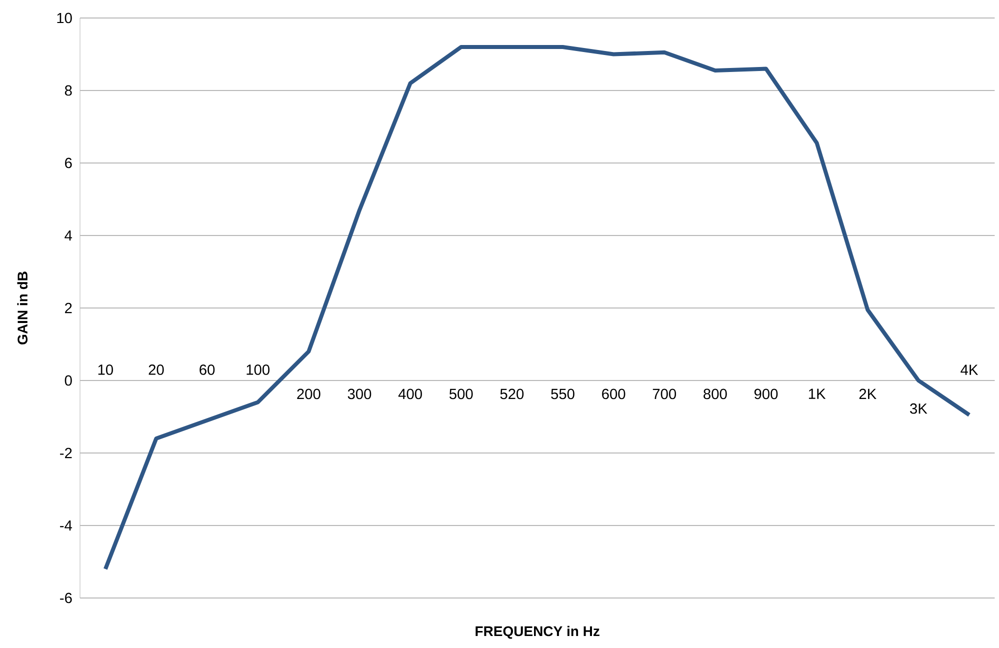 The width and height of the screenshot is (999, 648). What do you see at coordinates (308, 394) in the screenshot?
I see `x-tick-label: 200` at bounding box center [308, 394].